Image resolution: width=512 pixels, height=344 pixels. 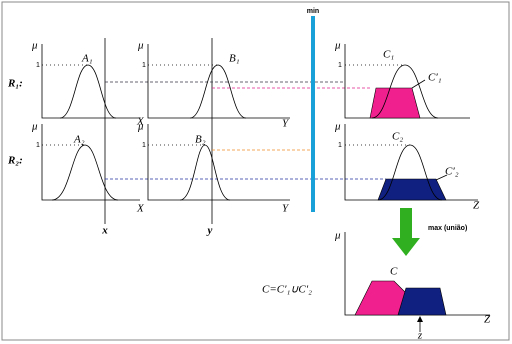 What do you see at coordinates (313, 11) in the screenshot?
I see `min-label: min` at bounding box center [313, 11].